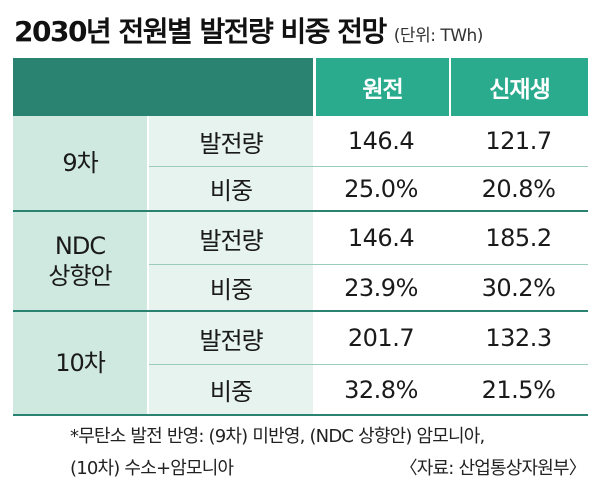 The image size is (600, 493). What do you see at coordinates (80, 246) in the screenshot?
I see `group-label-line: NDC` at bounding box center [80, 246].